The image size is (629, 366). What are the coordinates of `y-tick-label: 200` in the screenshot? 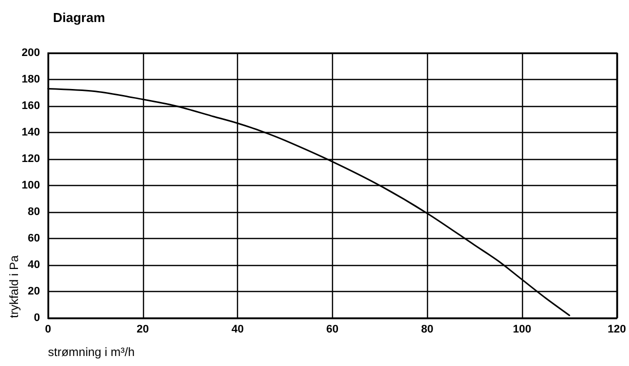 It's located at (31, 53).